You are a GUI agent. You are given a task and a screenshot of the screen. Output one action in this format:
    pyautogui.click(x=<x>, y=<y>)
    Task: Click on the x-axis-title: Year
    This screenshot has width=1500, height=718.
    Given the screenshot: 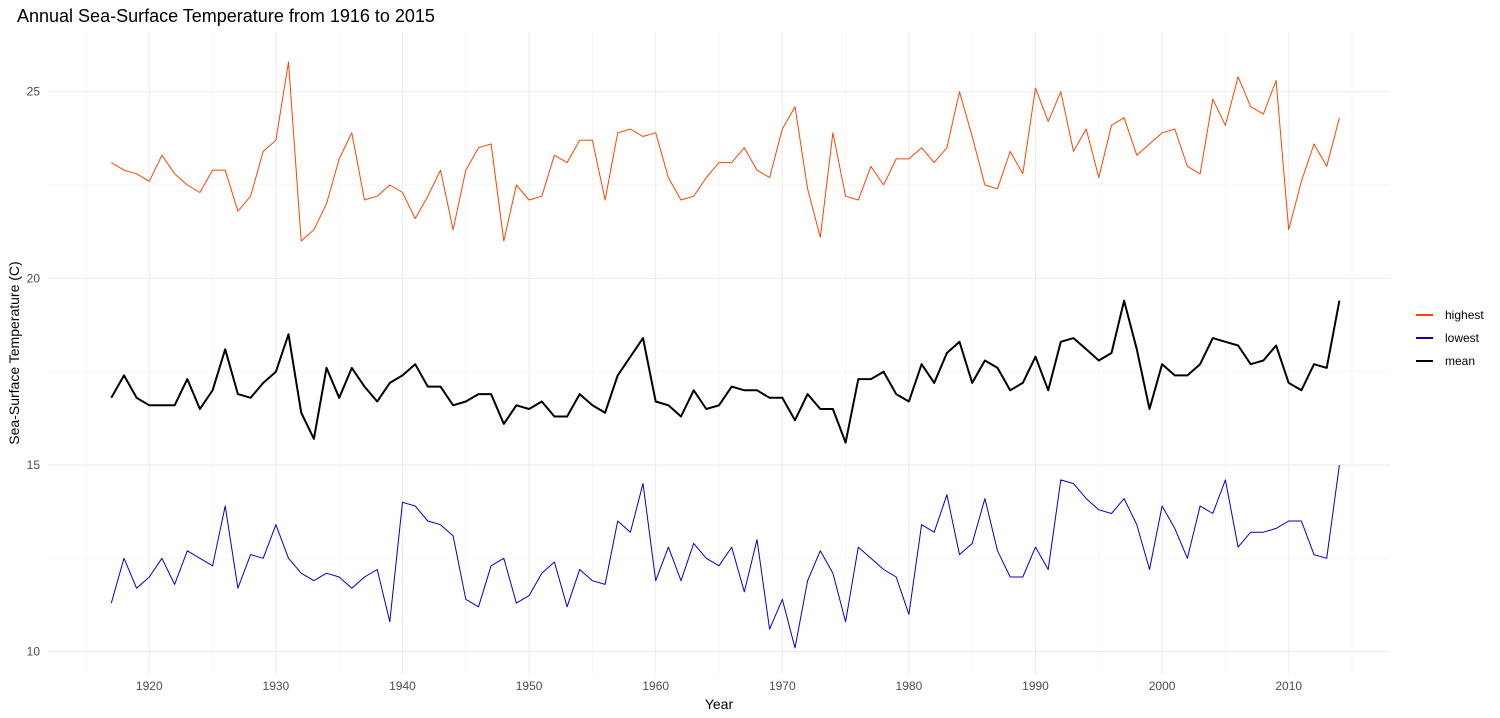 What is the action you would take?
    pyautogui.click(x=719, y=704)
    